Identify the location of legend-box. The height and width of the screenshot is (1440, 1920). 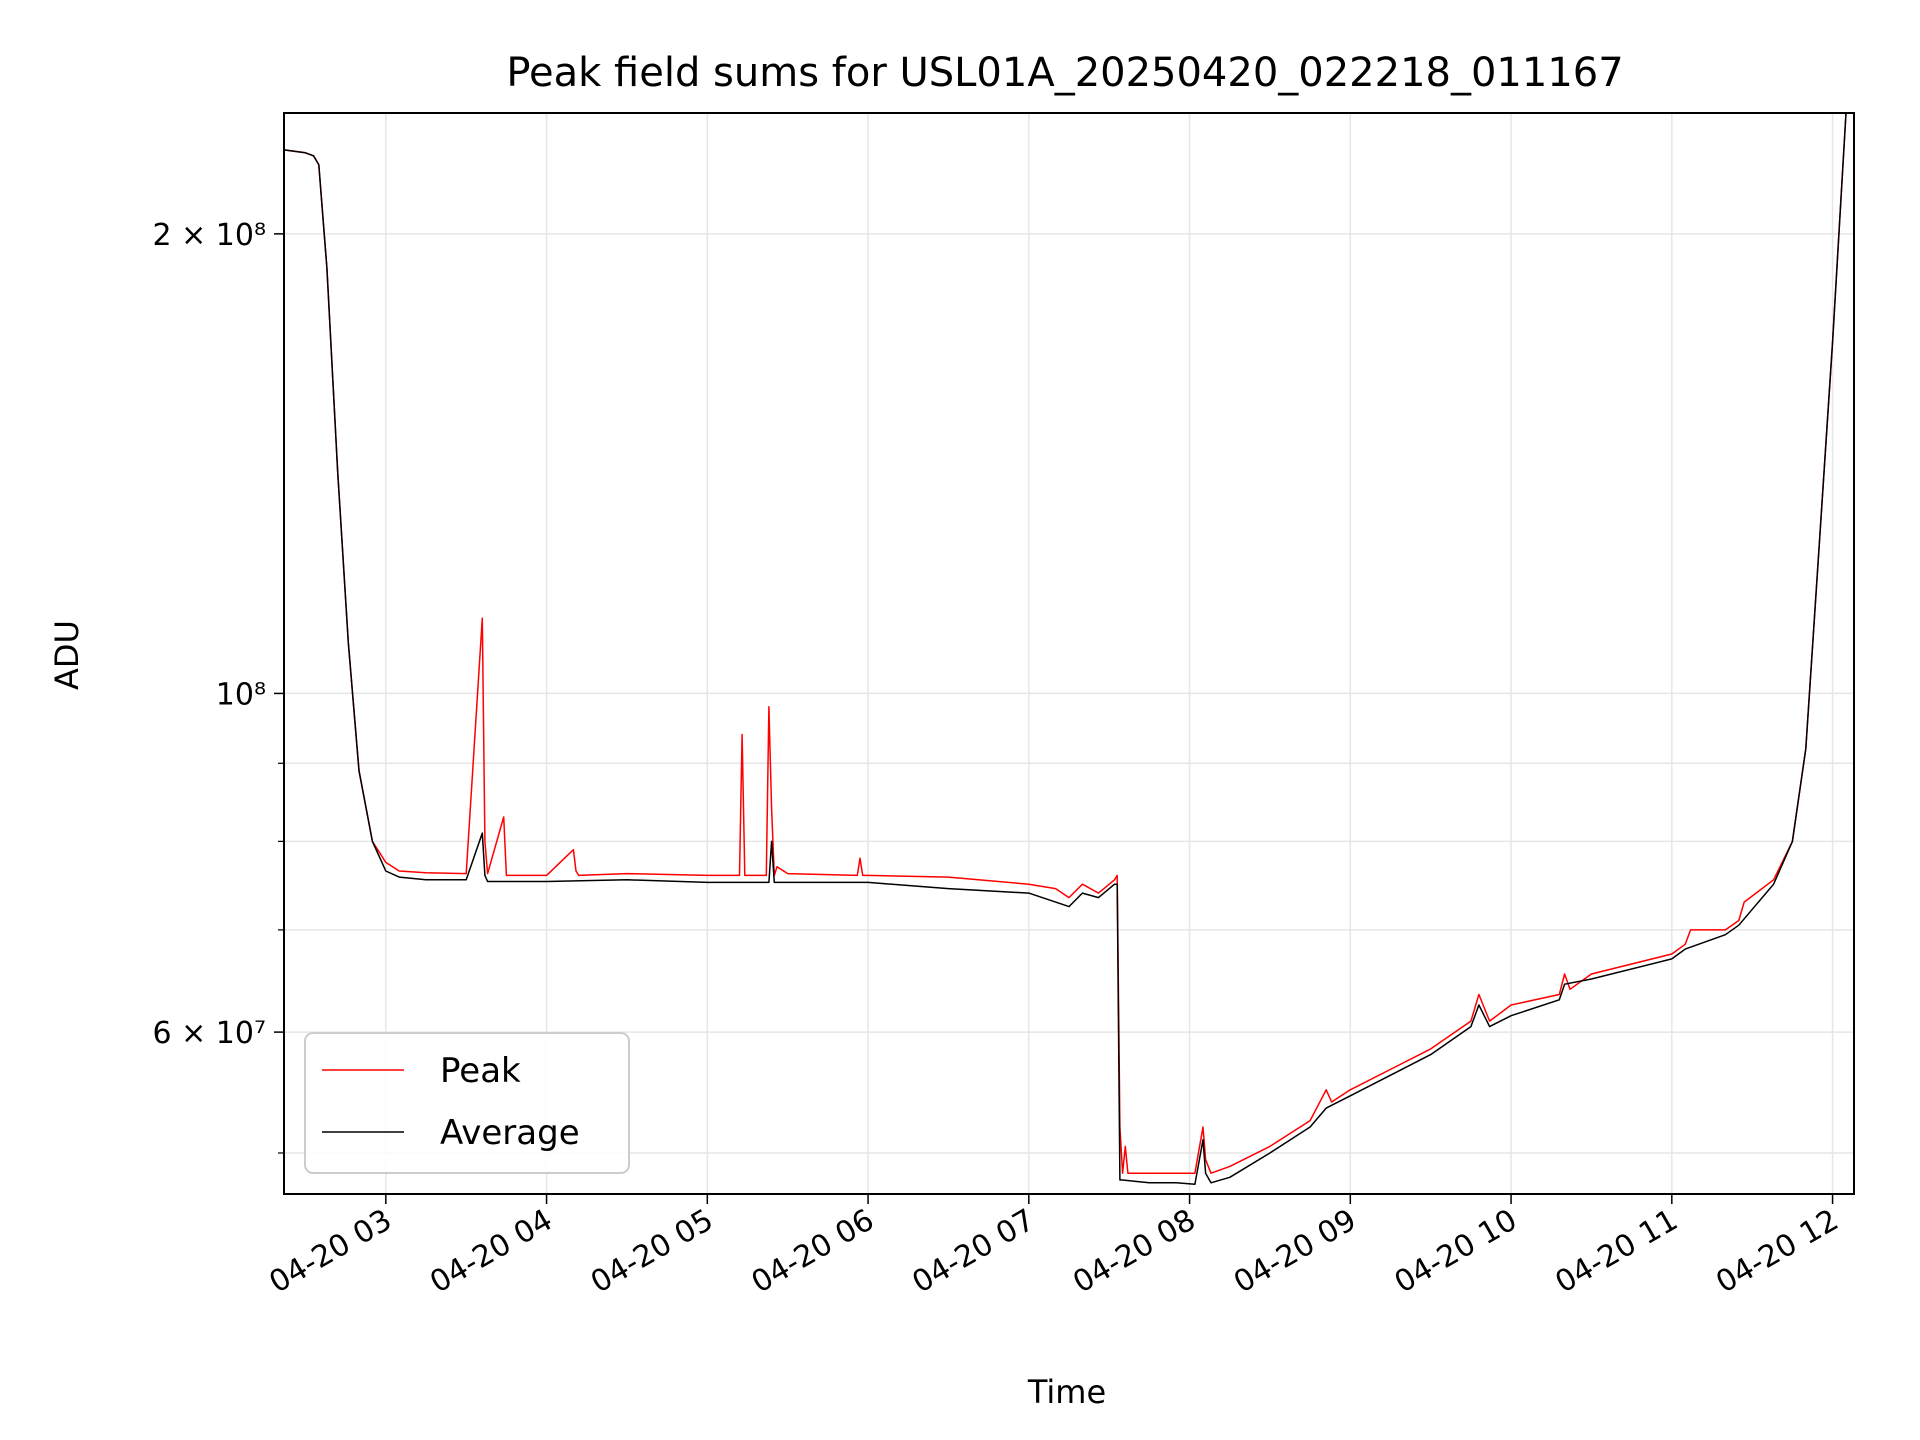
(467, 1103).